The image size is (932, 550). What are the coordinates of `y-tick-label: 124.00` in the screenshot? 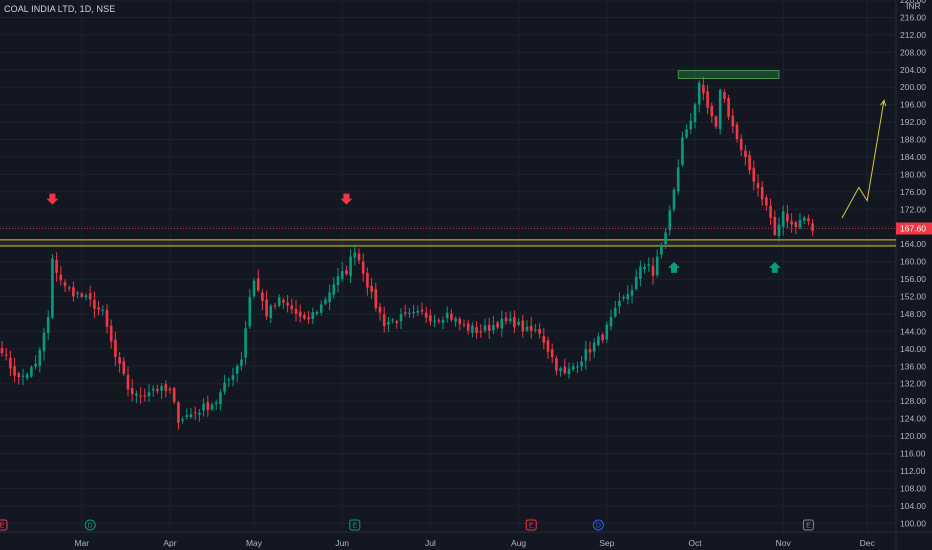 It's located at (913, 419).